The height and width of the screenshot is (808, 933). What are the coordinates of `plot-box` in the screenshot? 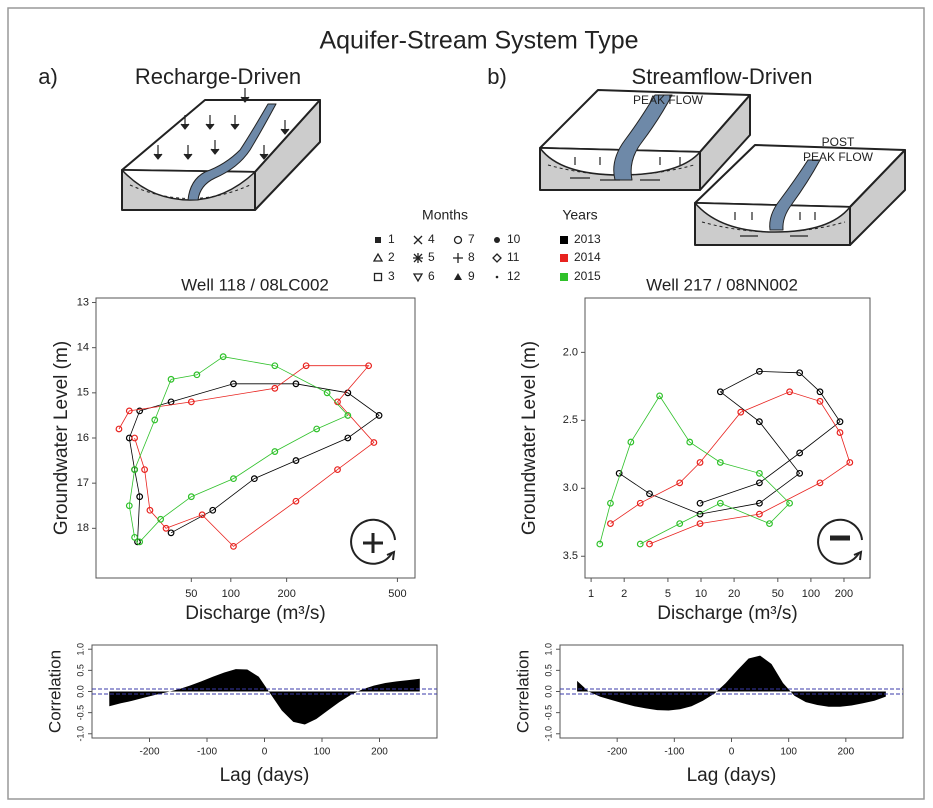 It's located at (727, 438).